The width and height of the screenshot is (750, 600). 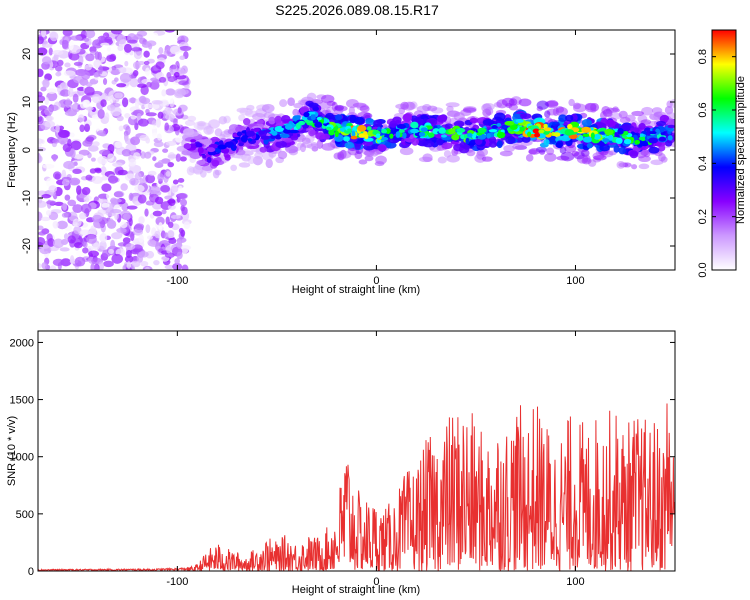 I want to click on spectrogram-x-axis-label: Height of straight line (km), so click(x=356, y=290).